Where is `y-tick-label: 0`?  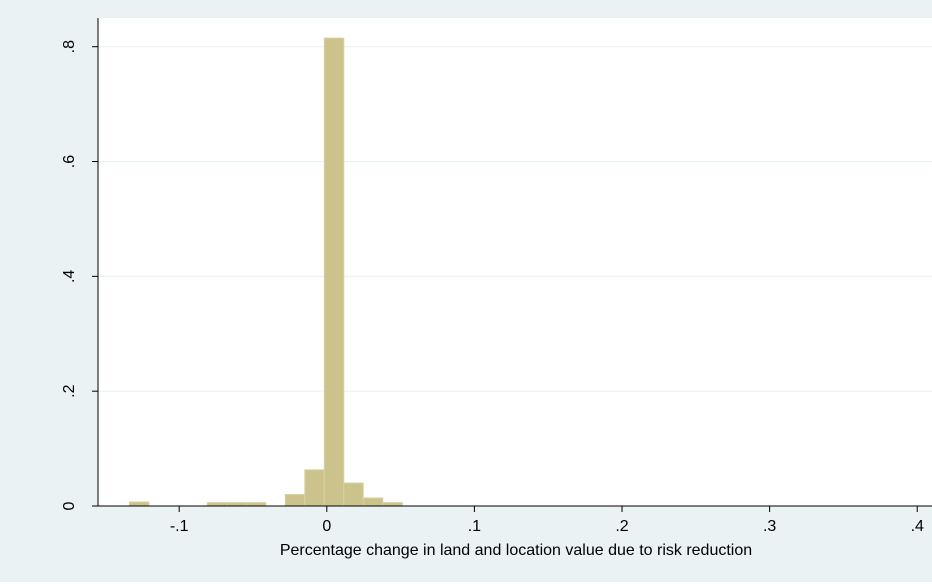 y-tick-label: 0 is located at coordinates (69, 505).